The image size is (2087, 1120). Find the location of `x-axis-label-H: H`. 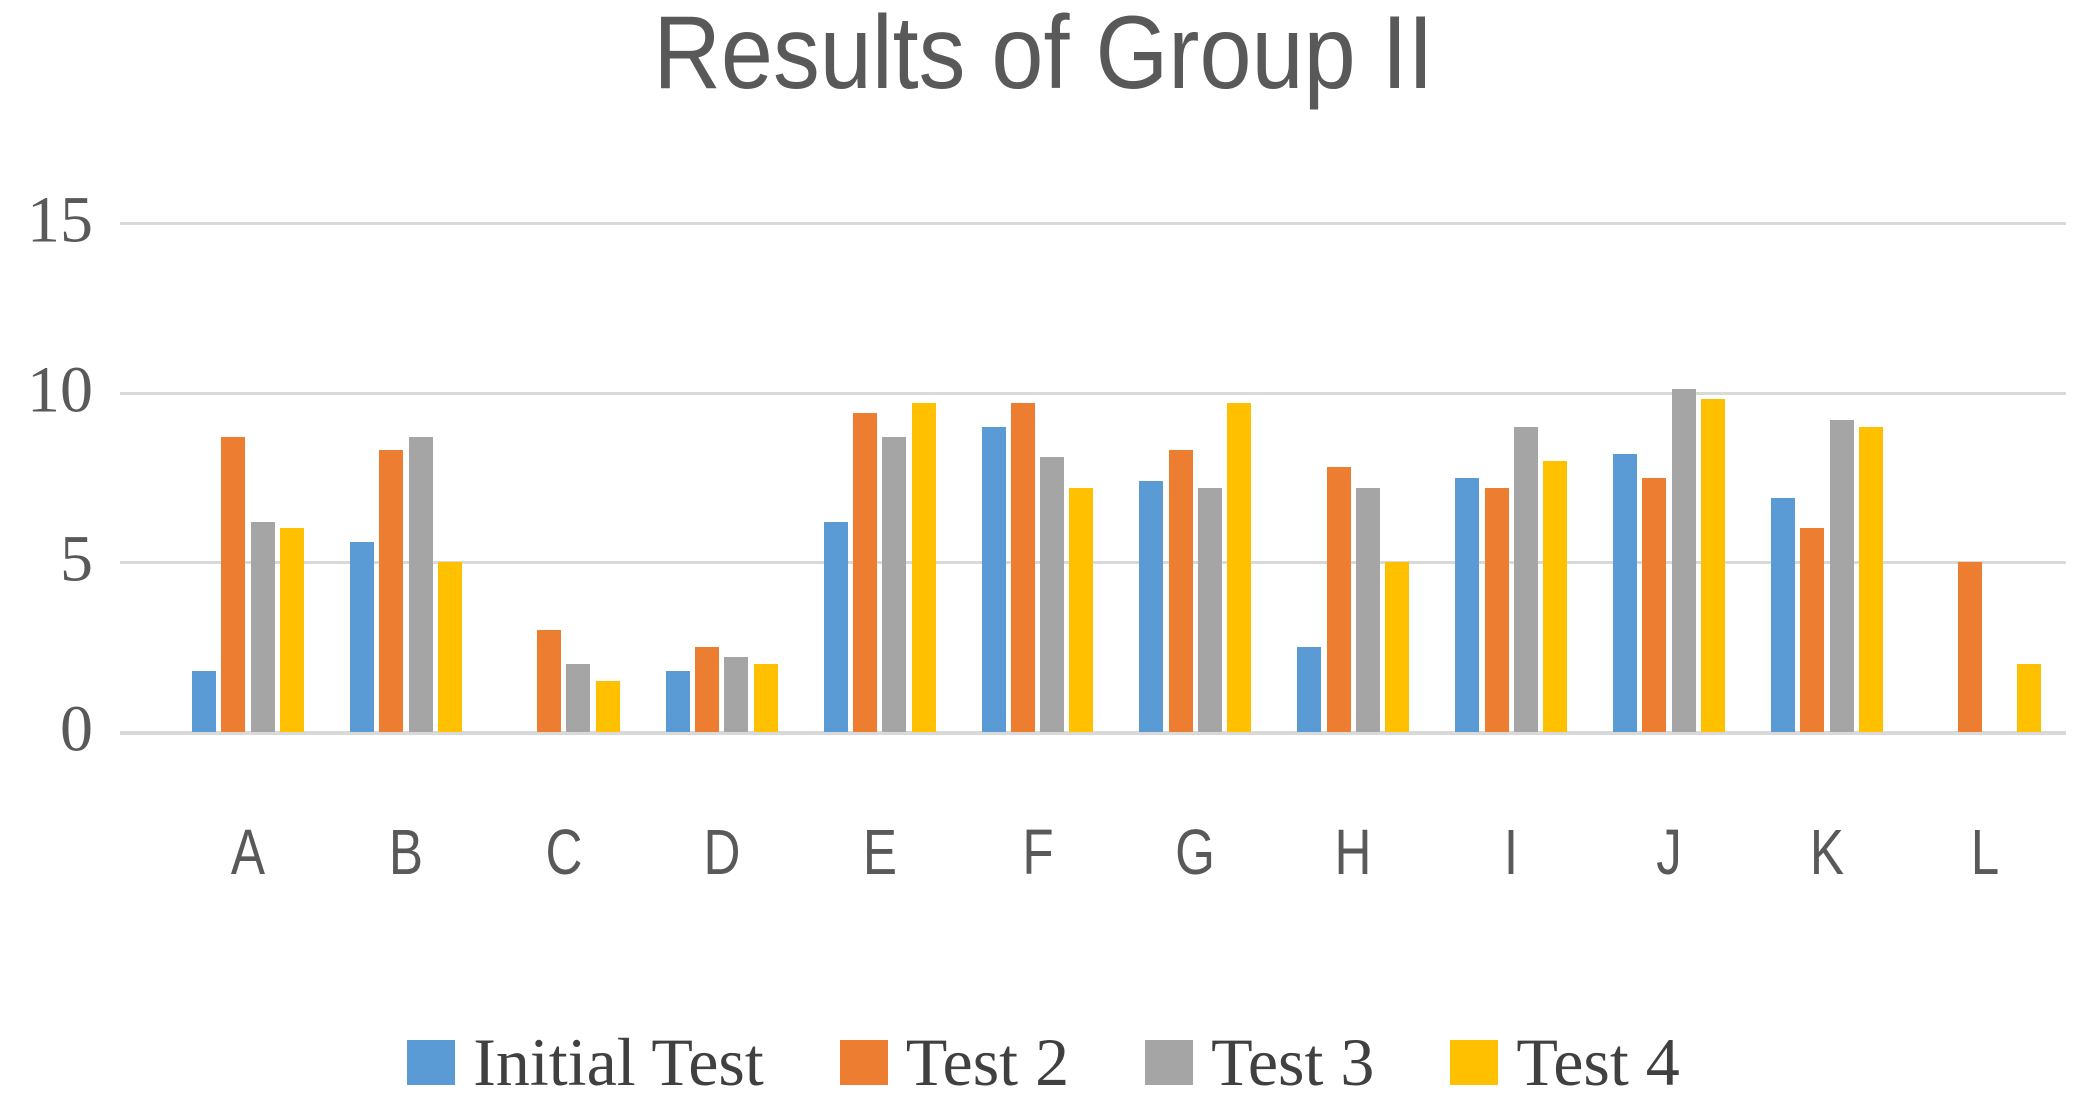

x-axis-label-H: H is located at coordinates (1353, 852).